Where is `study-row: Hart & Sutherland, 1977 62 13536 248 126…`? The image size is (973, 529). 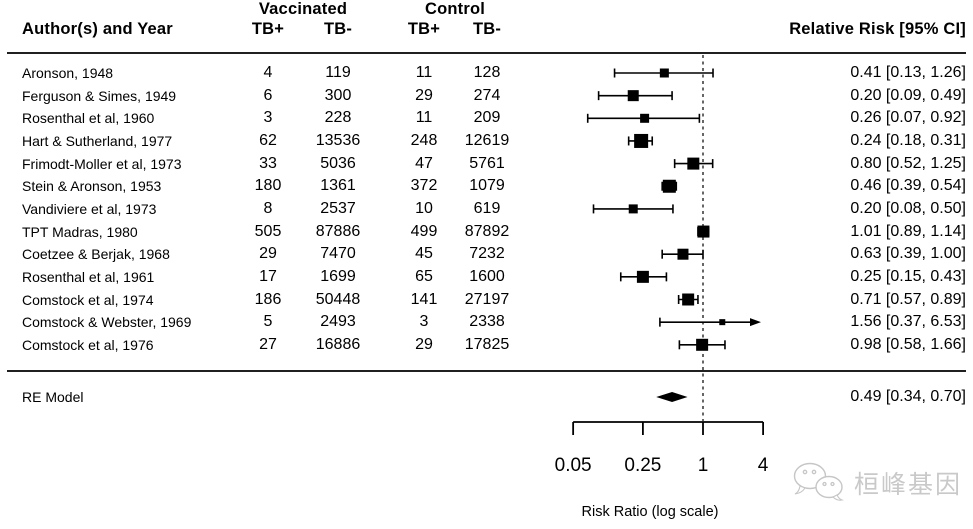
study-row: Hart & Sutherland, 1977 62 13536 248 126… is located at coordinates (486, 141).